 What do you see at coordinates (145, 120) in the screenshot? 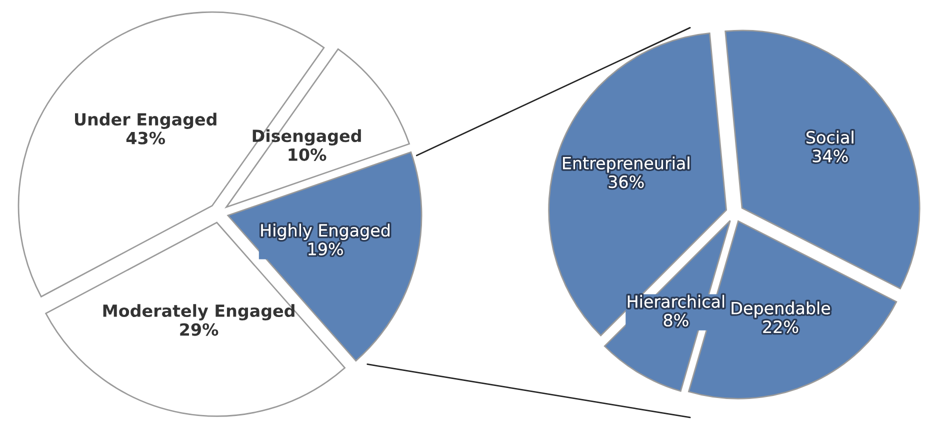
I see `slice-label: Under Engaged` at bounding box center [145, 120].